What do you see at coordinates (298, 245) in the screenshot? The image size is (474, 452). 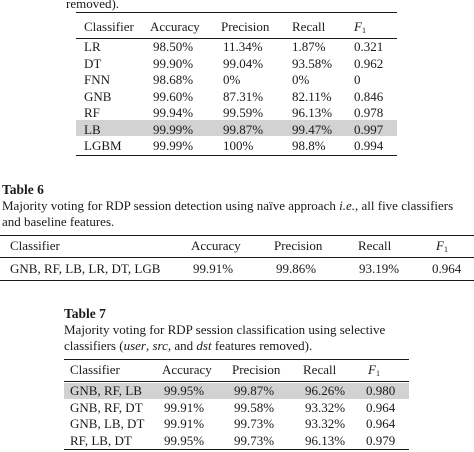 I see `table6-header-precision: Precision` at bounding box center [298, 245].